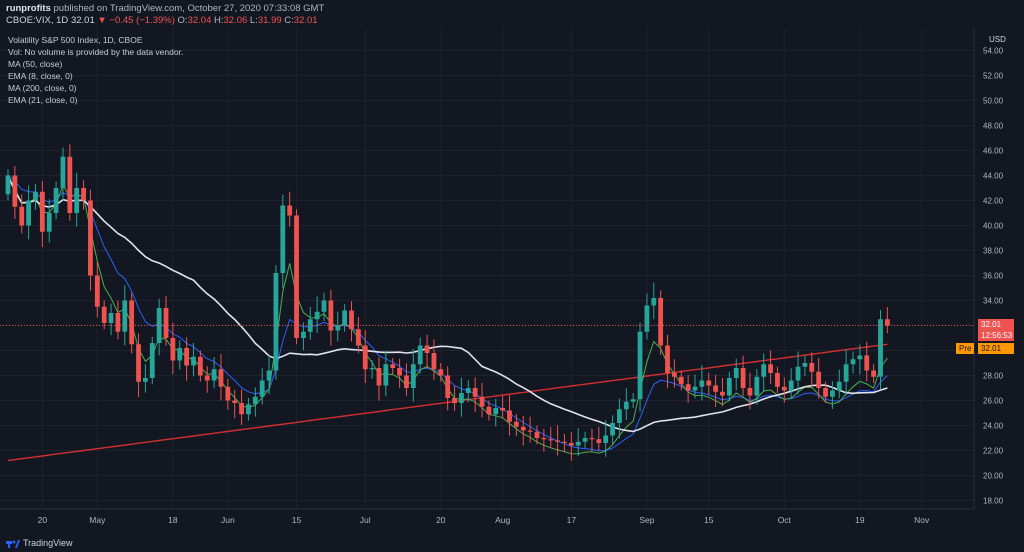 This screenshot has width=1024, height=552. Describe the element at coordinates (993, 151) in the screenshot. I see `price-tick-label: 46.00` at that location.